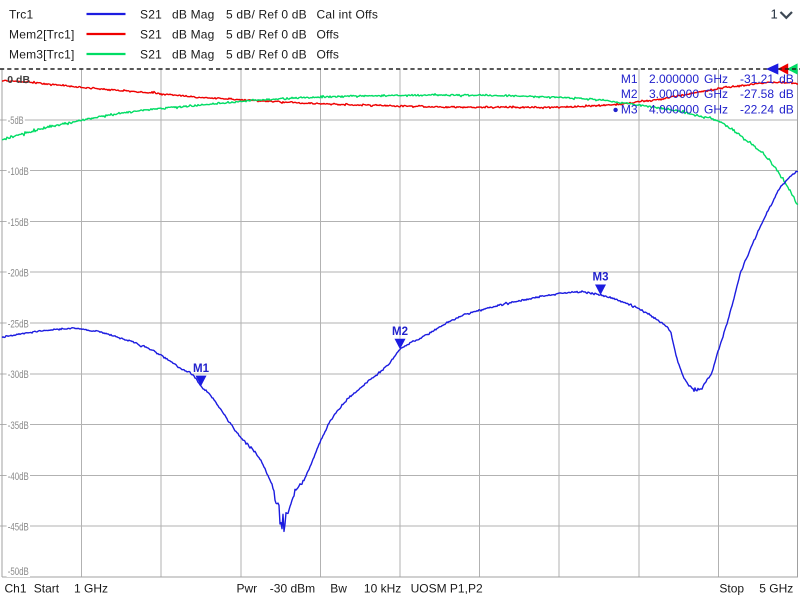  I want to click on svg-text: UOSM P1,P2, so click(447, 589).